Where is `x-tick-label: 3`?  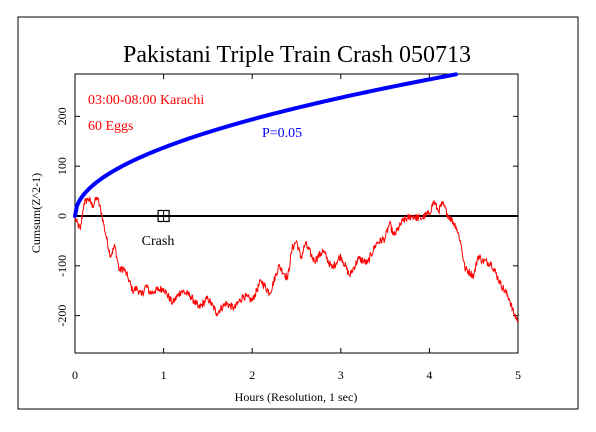
x-tick-label: 3 is located at coordinates (341, 375).